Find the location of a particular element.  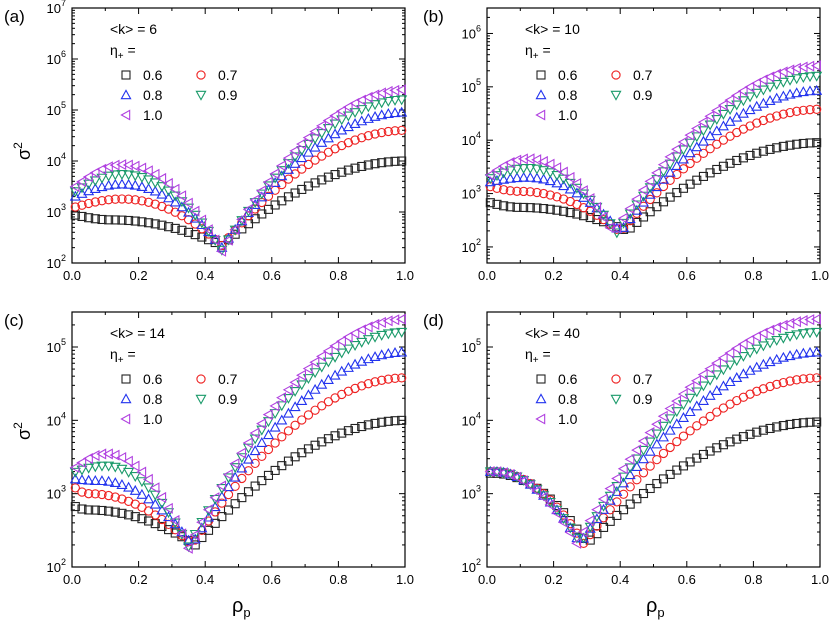

panel-label: (a) is located at coordinates (14, 16).